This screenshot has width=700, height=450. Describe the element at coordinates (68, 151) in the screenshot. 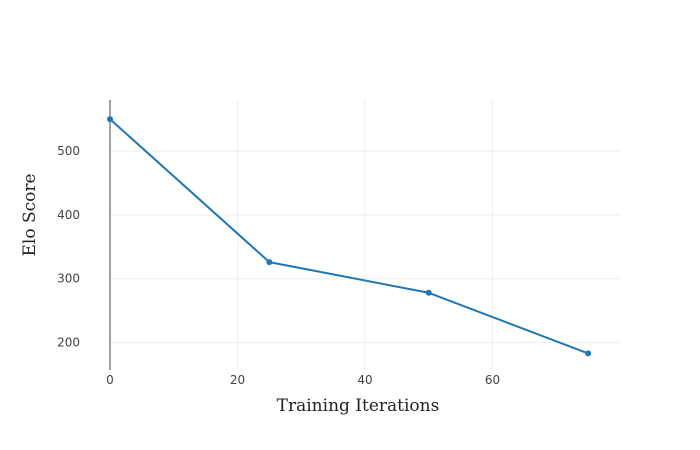

I see `y-tick-label-3: 500` at that location.